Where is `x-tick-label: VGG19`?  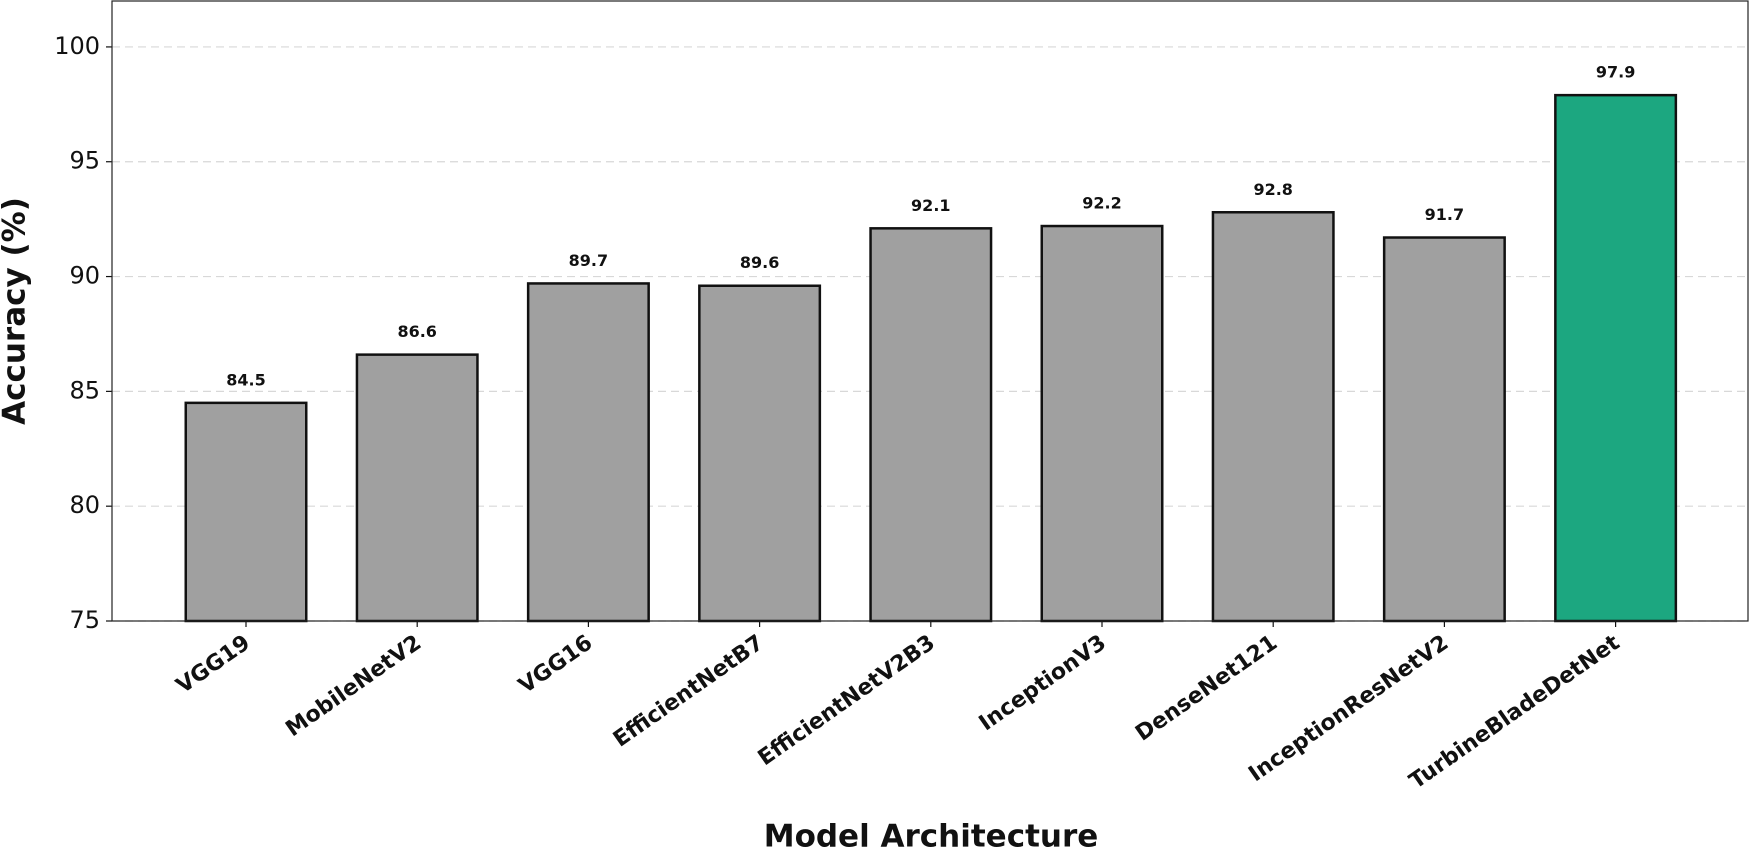
x-tick-label: VGG19 is located at coordinates (213, 664).